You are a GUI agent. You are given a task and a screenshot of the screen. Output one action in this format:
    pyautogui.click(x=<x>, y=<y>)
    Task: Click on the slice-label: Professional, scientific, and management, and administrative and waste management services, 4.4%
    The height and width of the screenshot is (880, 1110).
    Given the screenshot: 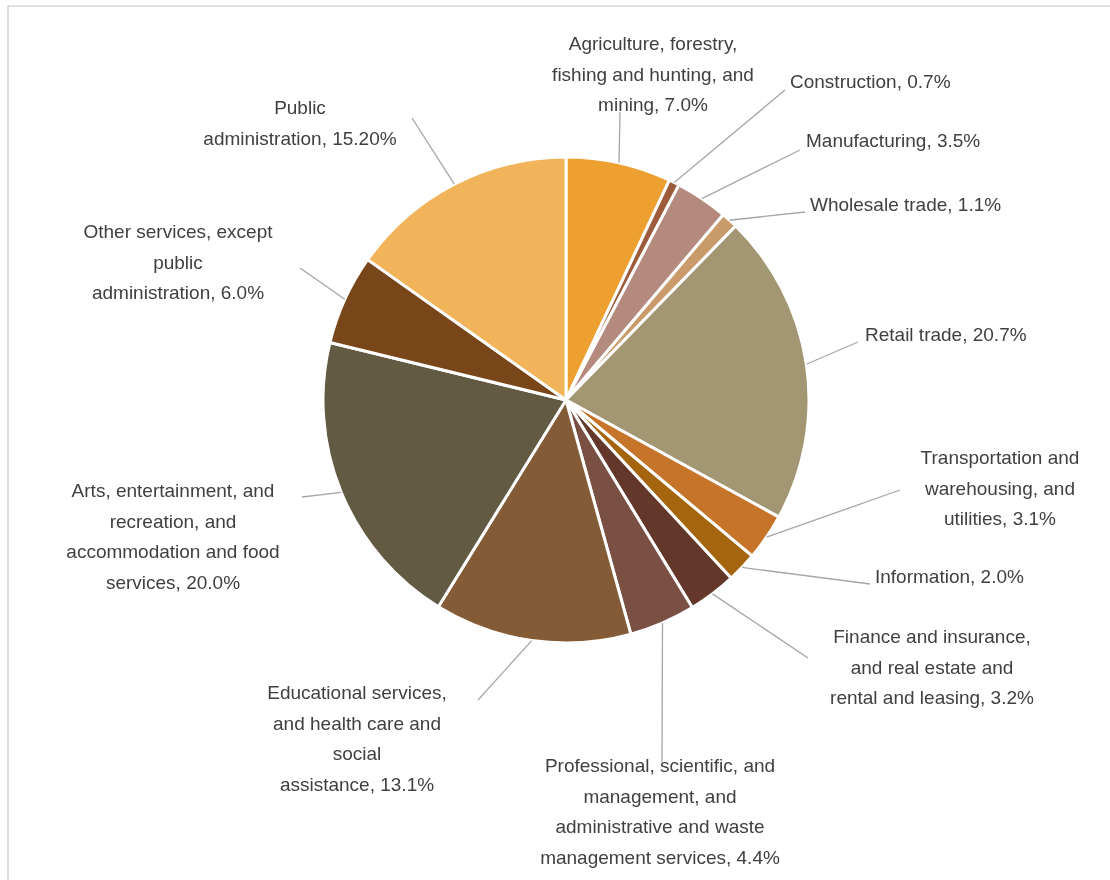 What is the action you would take?
    pyautogui.click(x=660, y=811)
    